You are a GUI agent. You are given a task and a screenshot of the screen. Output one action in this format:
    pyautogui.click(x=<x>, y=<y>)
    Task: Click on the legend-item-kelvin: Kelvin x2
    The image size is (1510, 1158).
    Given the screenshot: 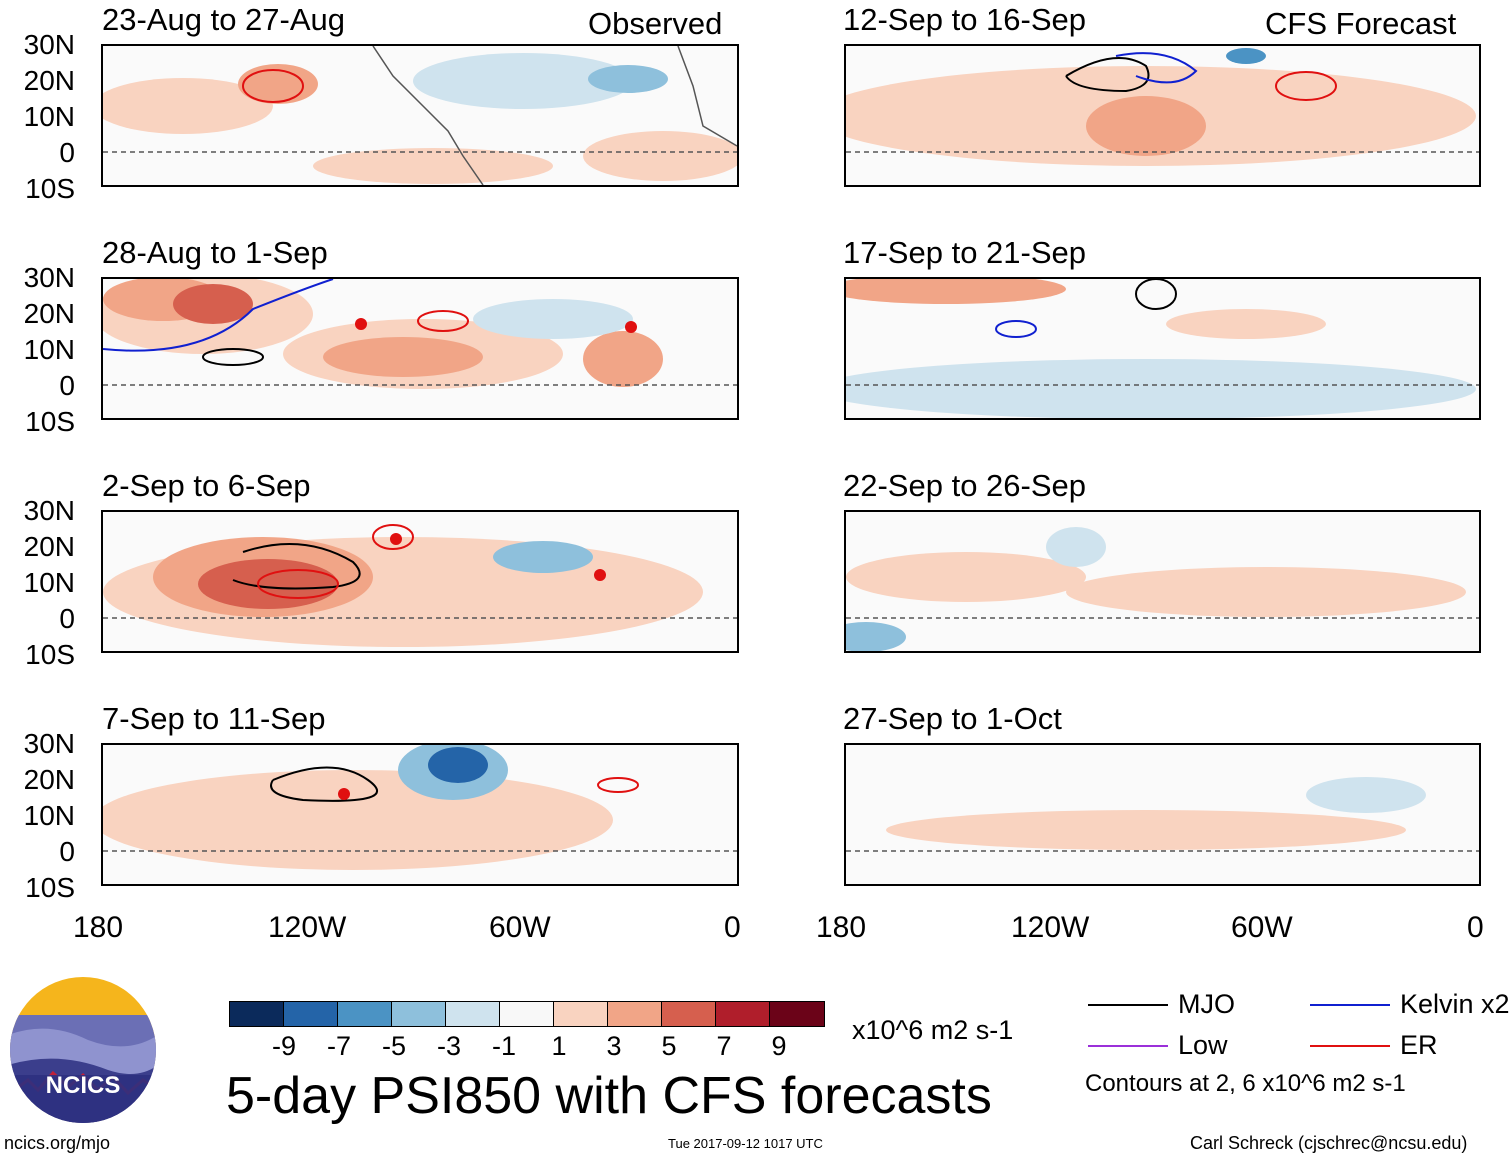 What is the action you would take?
    pyautogui.click(x=1410, y=1004)
    